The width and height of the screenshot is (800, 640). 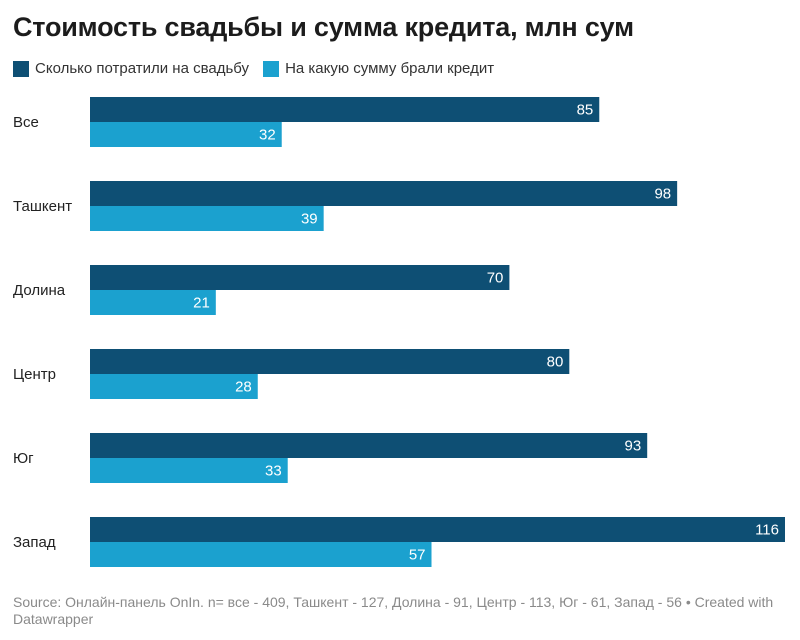 I want to click on bar-value-label: 28, so click(x=243, y=387).